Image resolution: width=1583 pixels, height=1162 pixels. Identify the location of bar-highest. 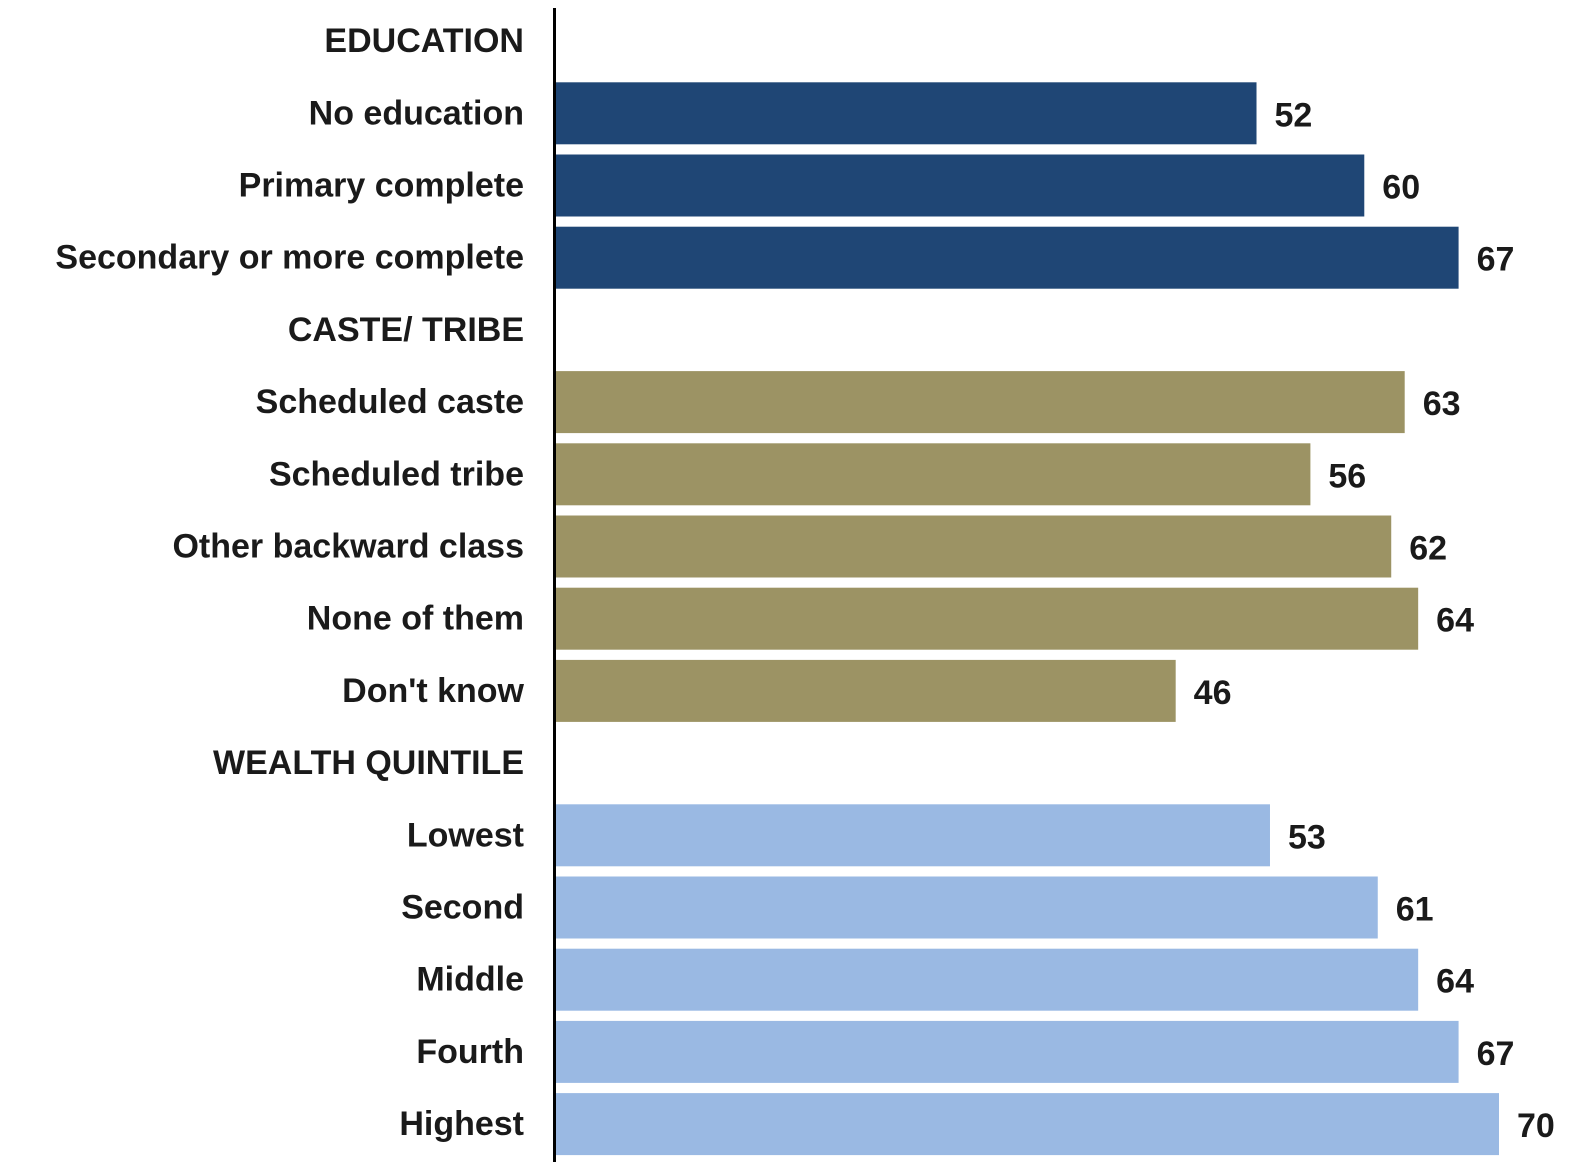
(1027, 1124).